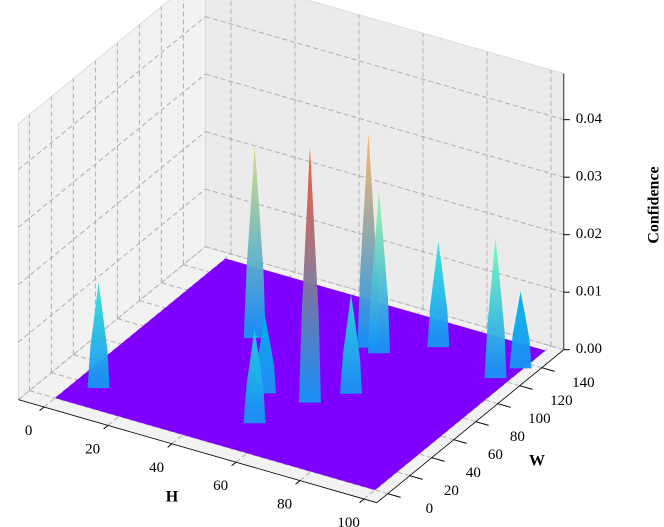 This screenshot has width=664, height=527. I want to click on x-tick-label: 100, so click(348, 521).